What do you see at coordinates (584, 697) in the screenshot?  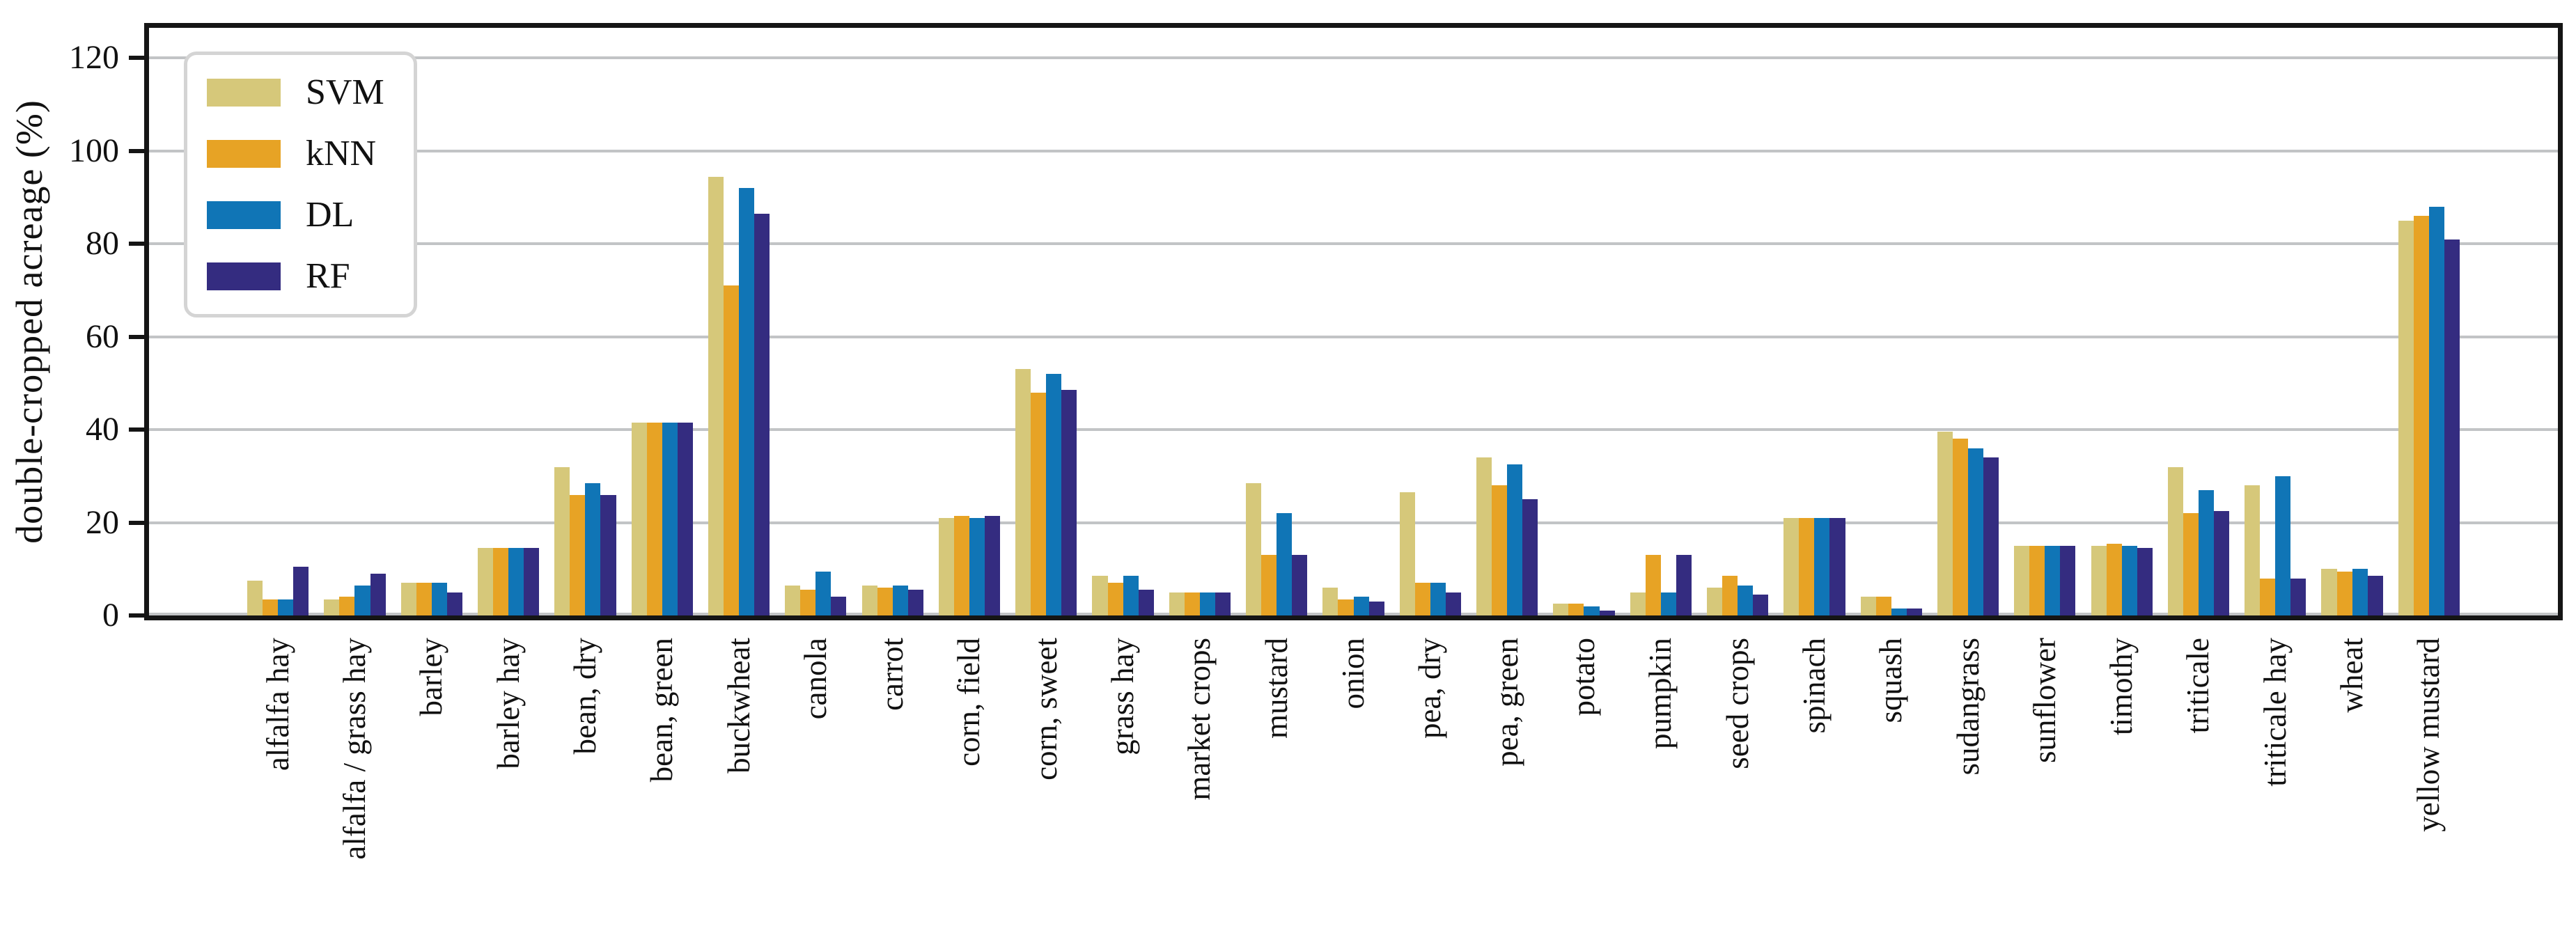 I see `x-tick-label: bean, dry` at bounding box center [584, 697].